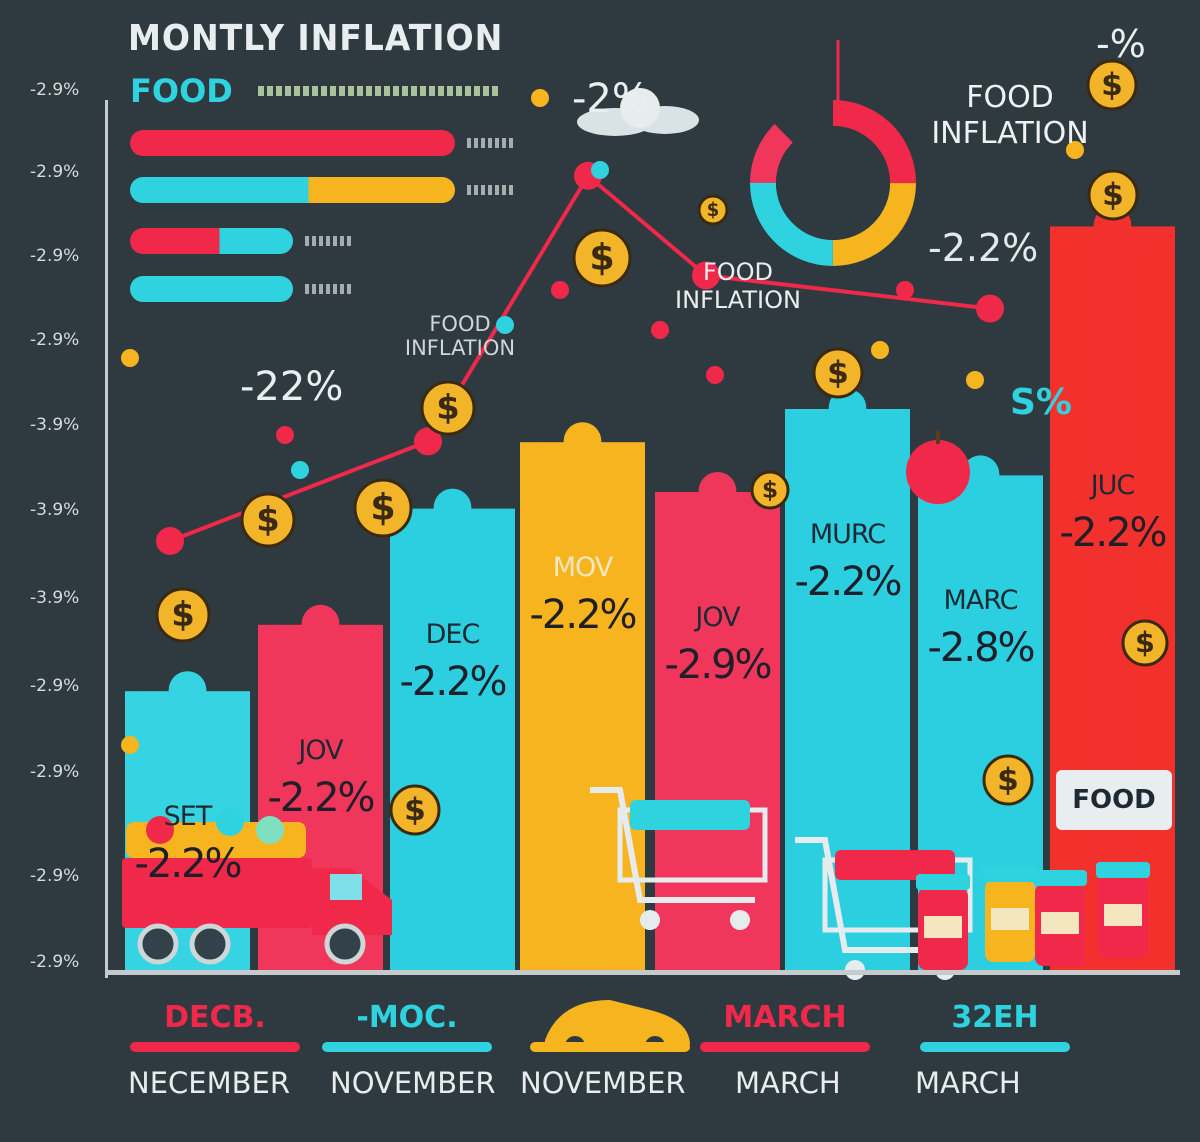 The height and width of the screenshot is (1142, 1200). What do you see at coordinates (1121, 44) in the screenshot?
I see `top-right-pct-label: -%` at bounding box center [1121, 44].